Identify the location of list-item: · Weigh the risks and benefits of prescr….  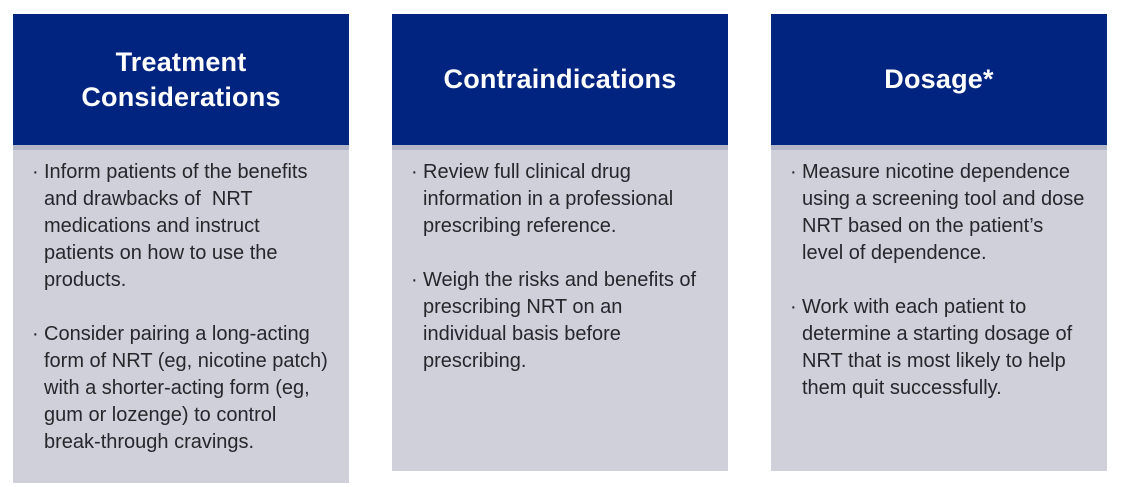
(559, 321).